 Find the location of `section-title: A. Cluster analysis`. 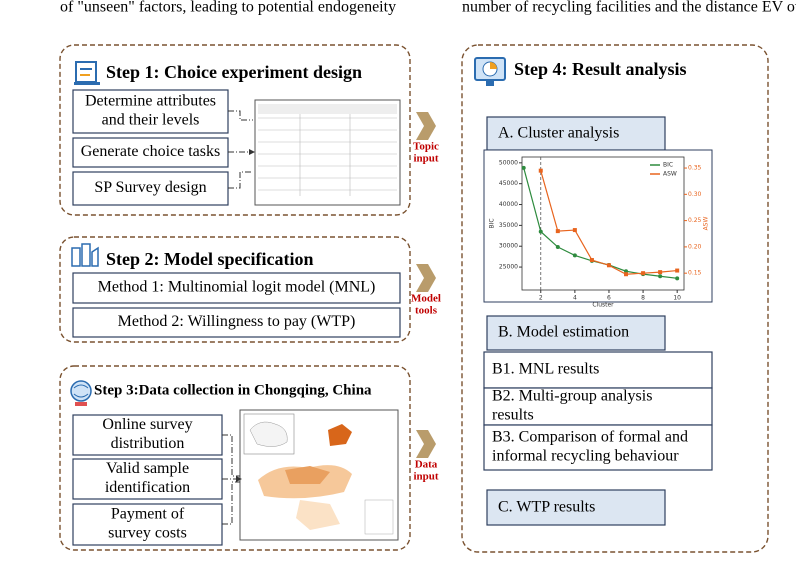

section-title: A. Cluster analysis is located at coordinates (558, 133).